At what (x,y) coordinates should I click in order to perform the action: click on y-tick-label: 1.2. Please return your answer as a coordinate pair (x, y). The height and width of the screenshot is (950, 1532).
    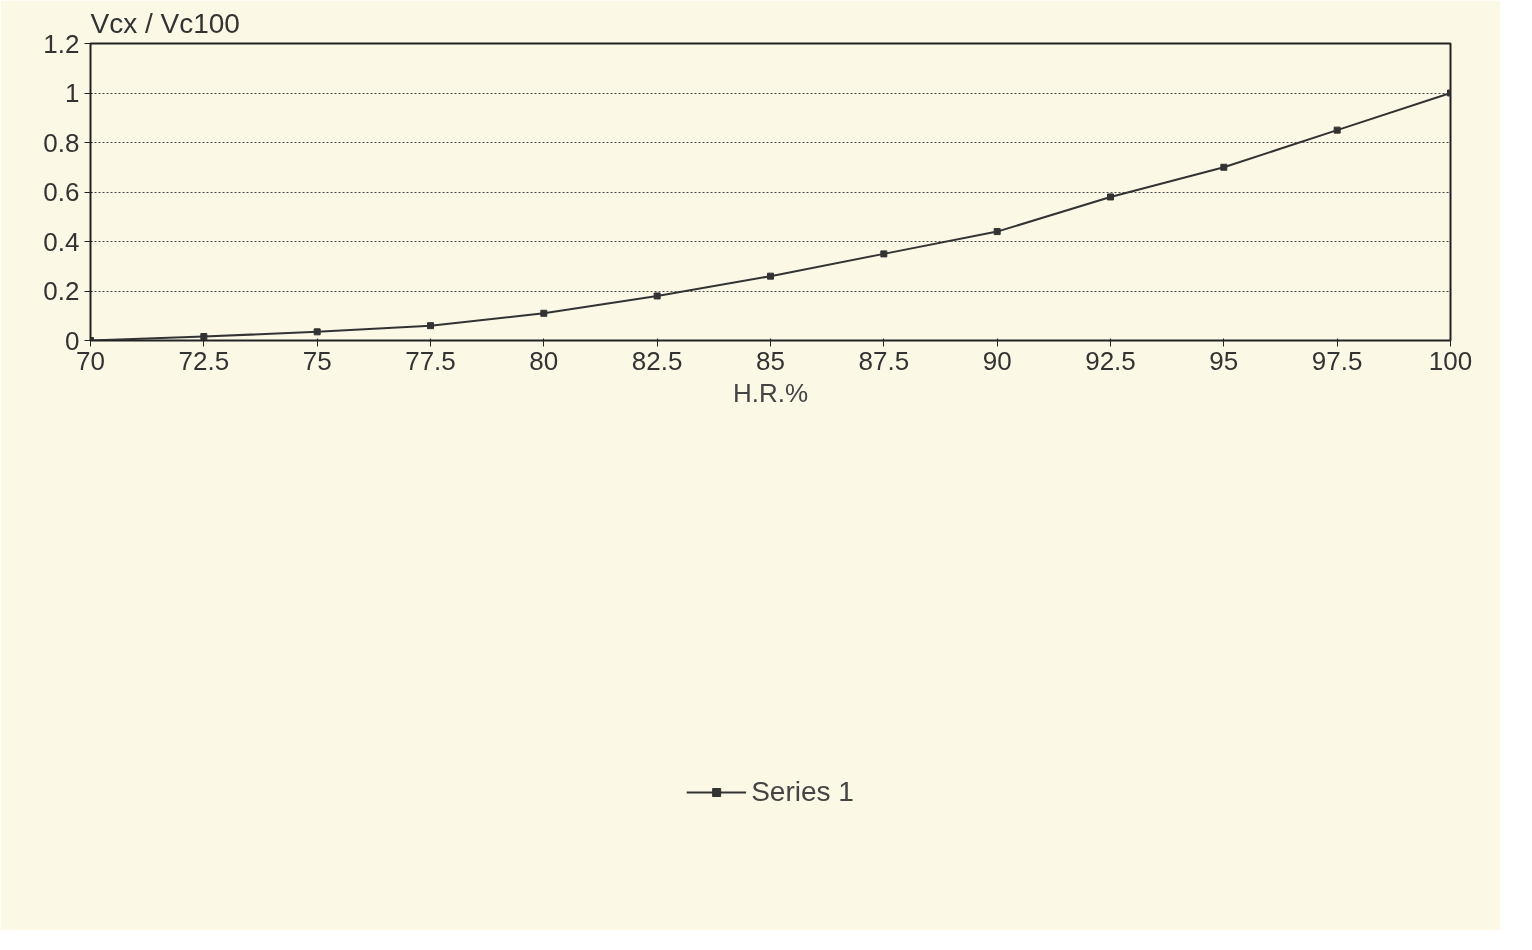
    Looking at the image, I should click on (61, 43).